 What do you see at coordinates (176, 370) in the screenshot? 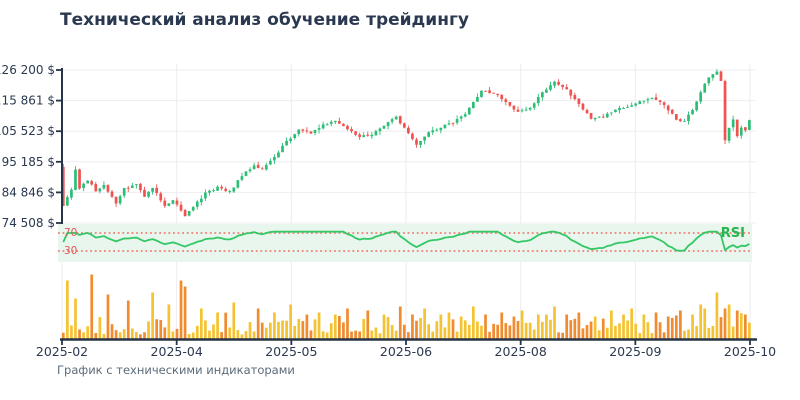
I see `chart-footer: График с техническими индикаторами` at bounding box center [176, 370].